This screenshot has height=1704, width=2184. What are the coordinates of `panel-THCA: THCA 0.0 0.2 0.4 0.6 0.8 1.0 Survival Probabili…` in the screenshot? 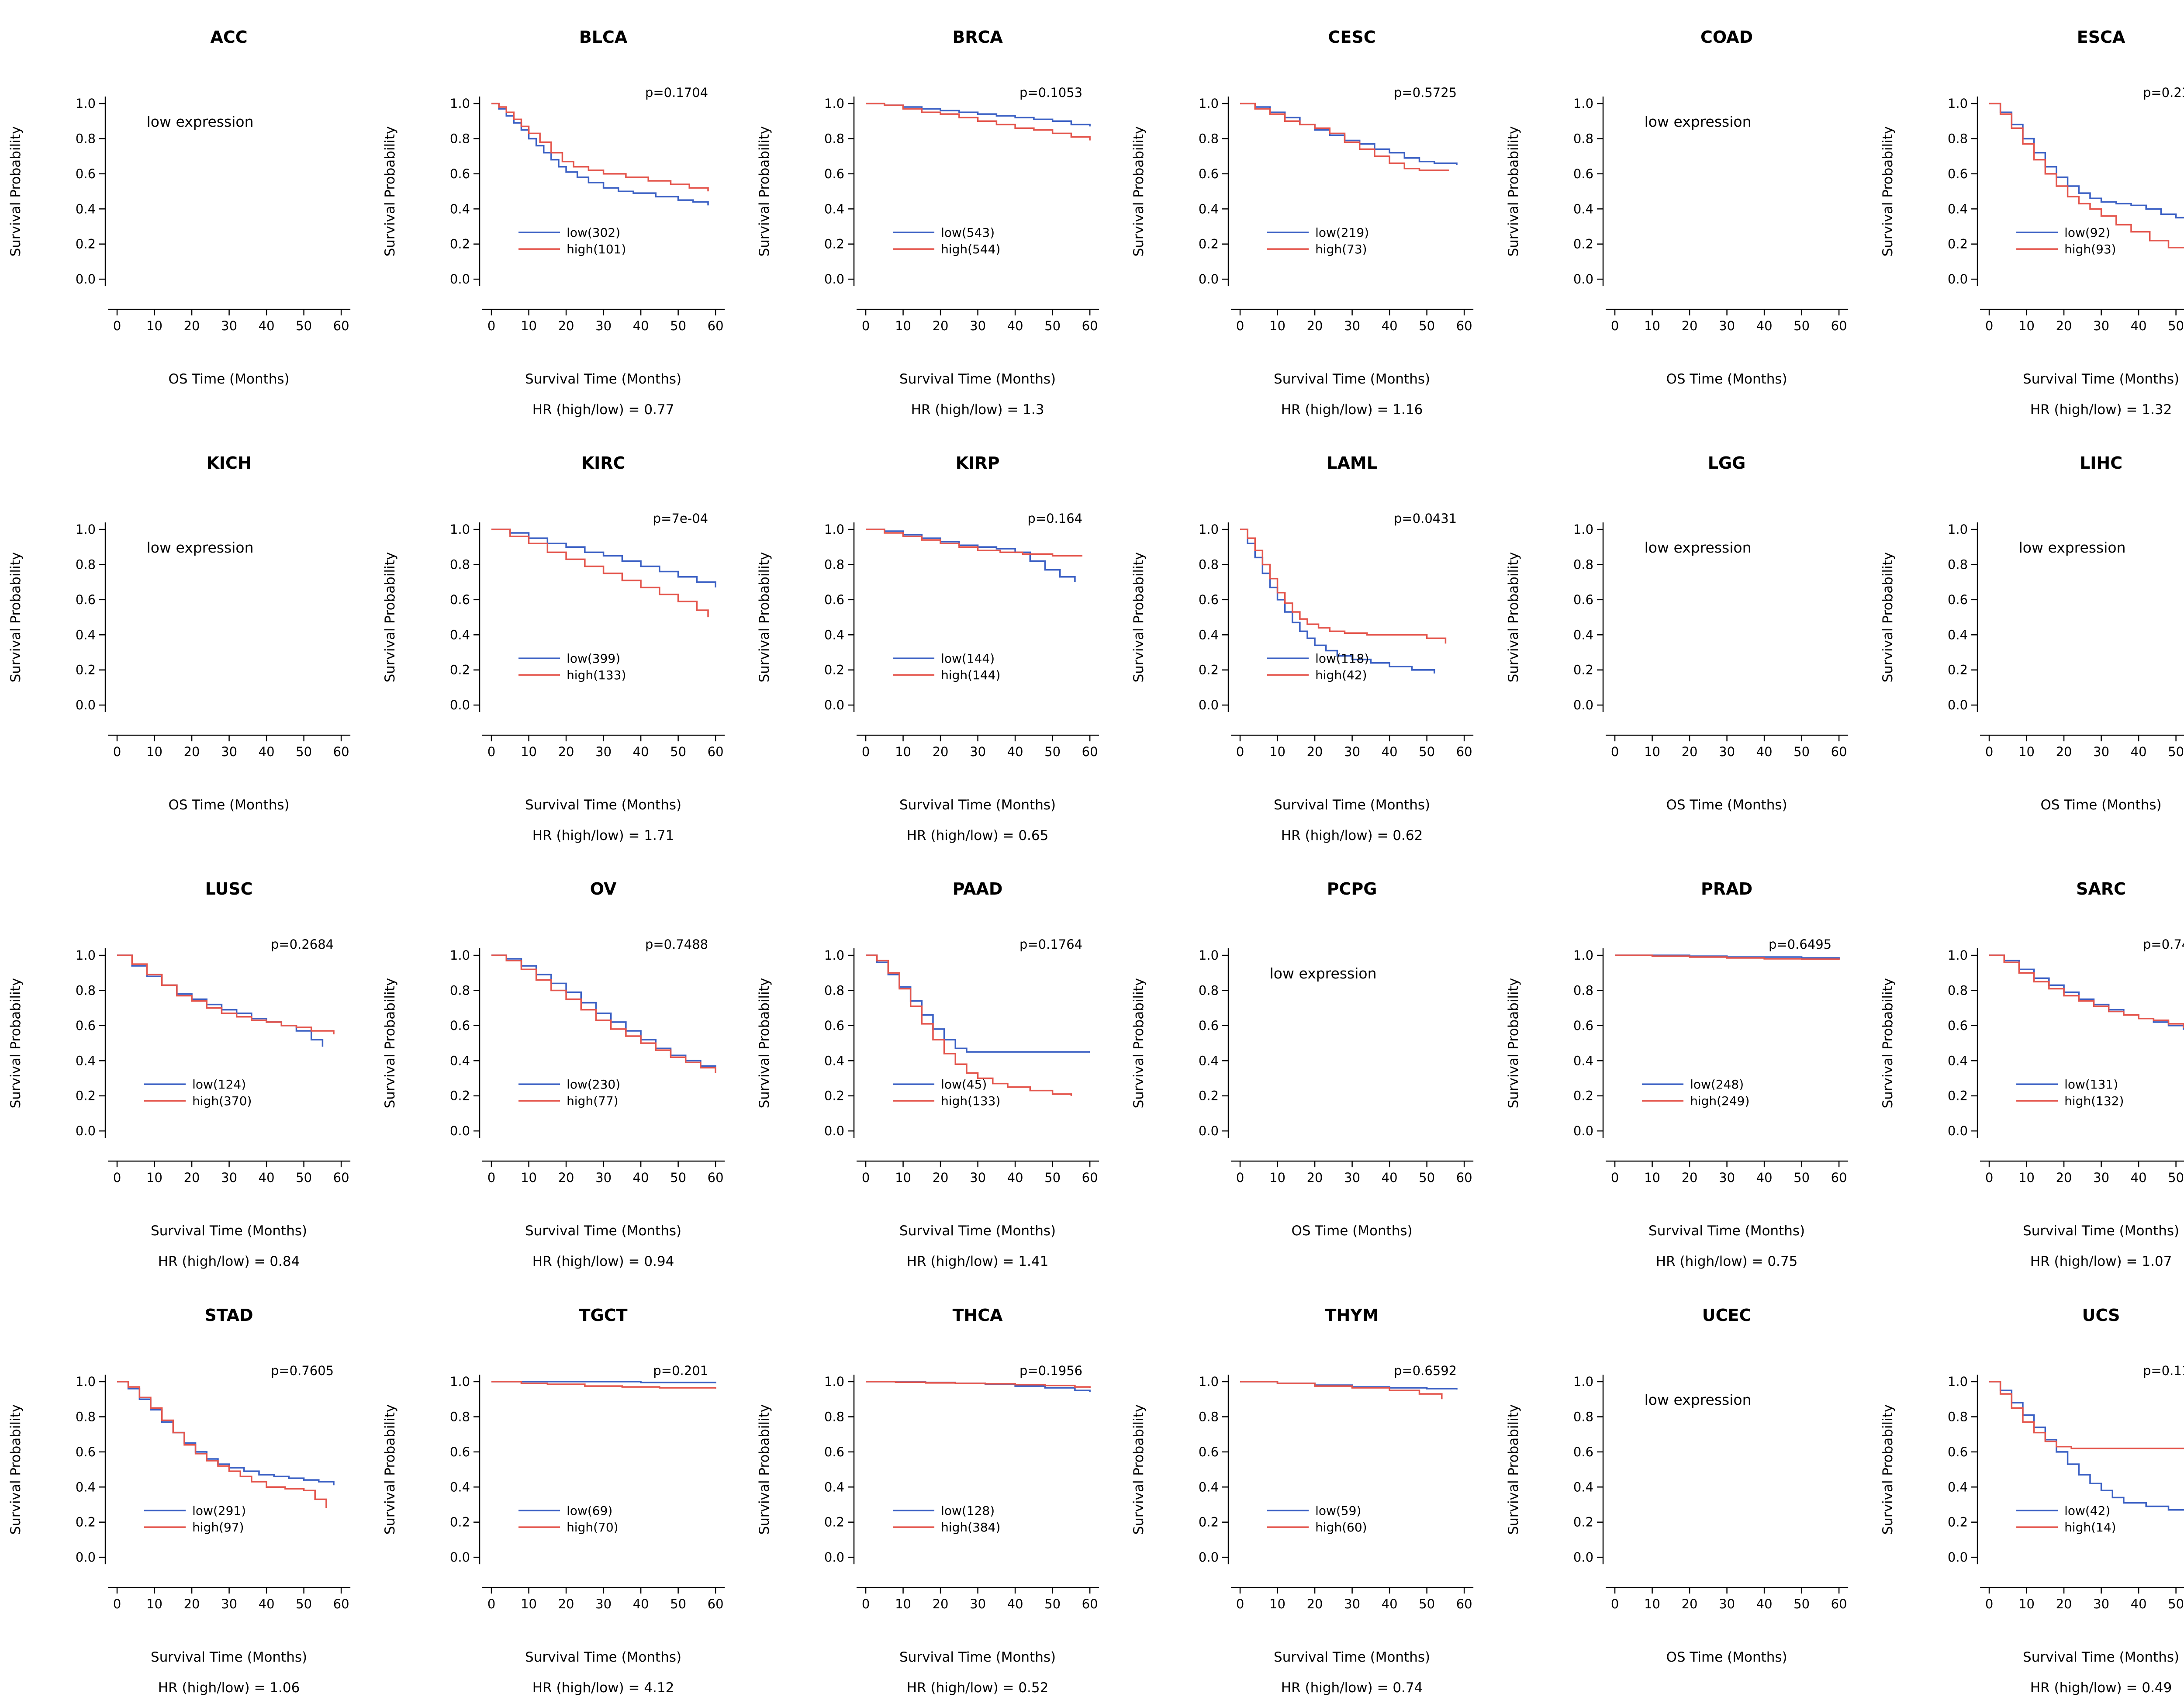 It's located at (936, 1491).